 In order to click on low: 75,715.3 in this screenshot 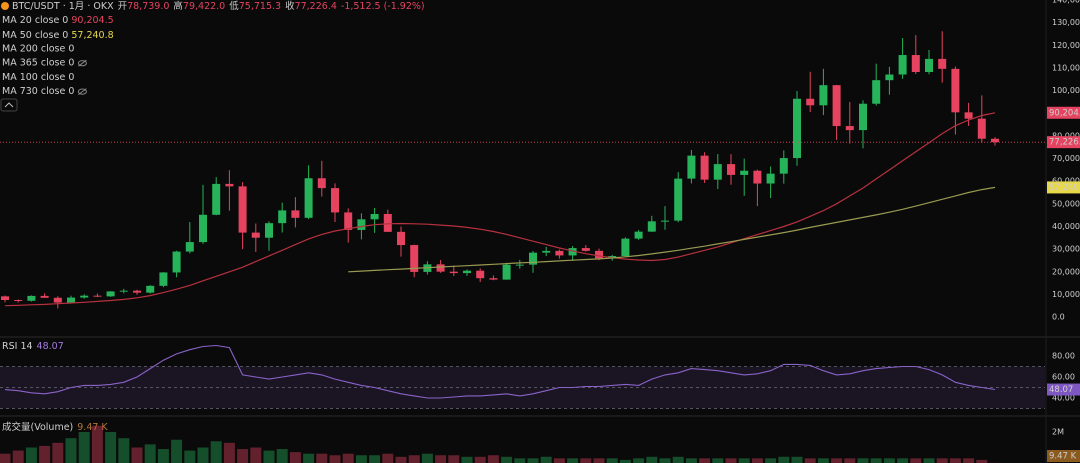, I will do `click(260, 6)`.